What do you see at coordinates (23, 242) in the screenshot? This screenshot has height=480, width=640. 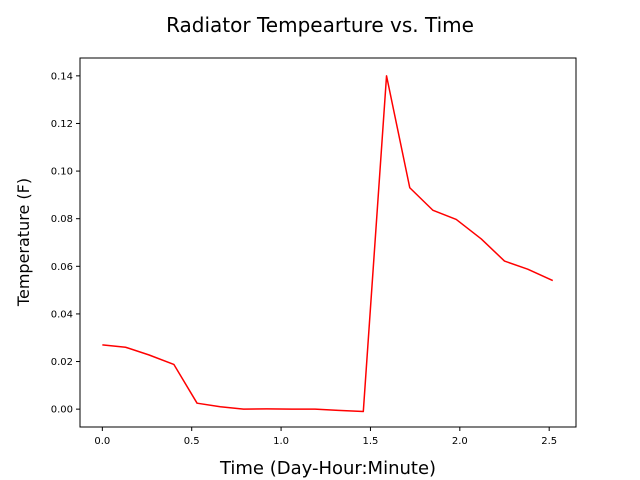 I see `y-axis-label: Temperature (F)` at bounding box center [23, 242].